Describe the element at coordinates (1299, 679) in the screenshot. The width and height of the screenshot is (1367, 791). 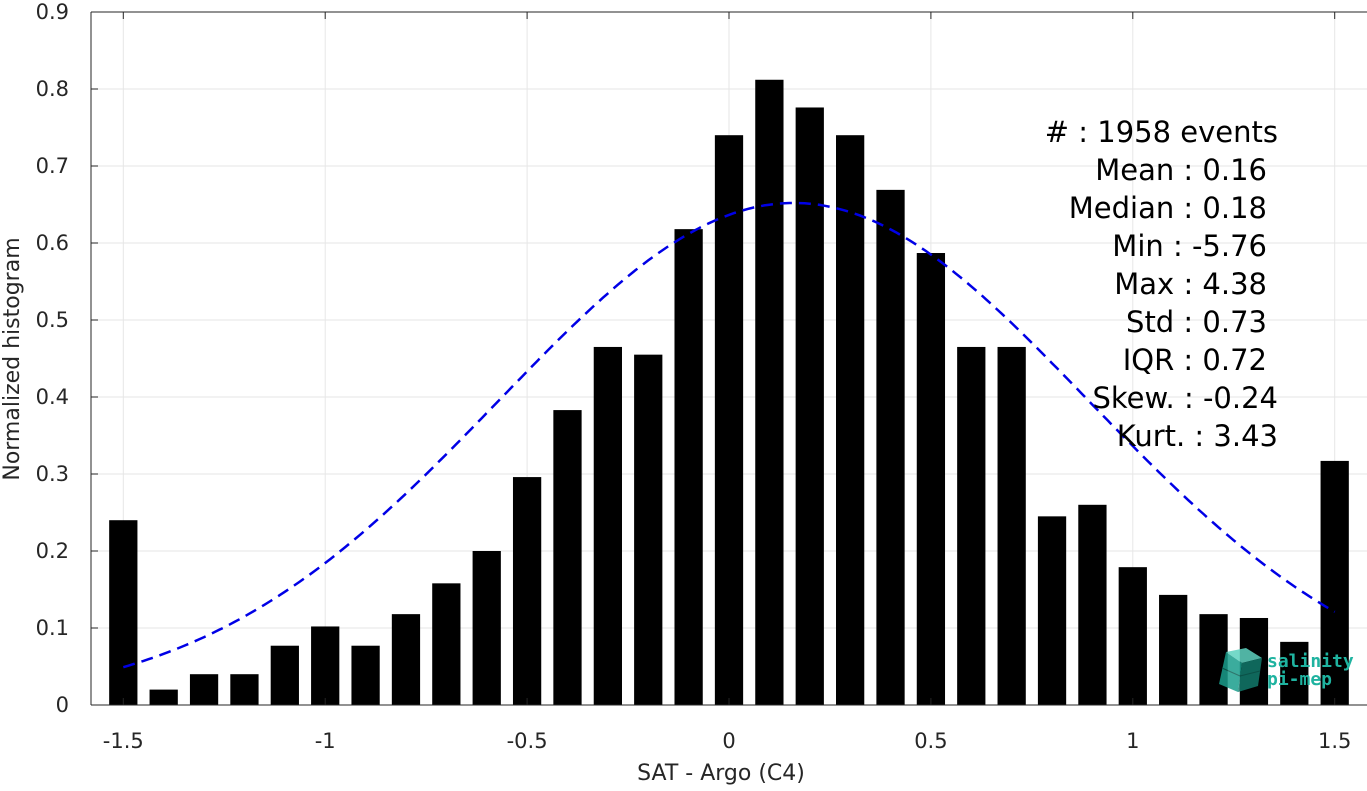
I see `logo-text-pi-mep: pi-mep` at that location.